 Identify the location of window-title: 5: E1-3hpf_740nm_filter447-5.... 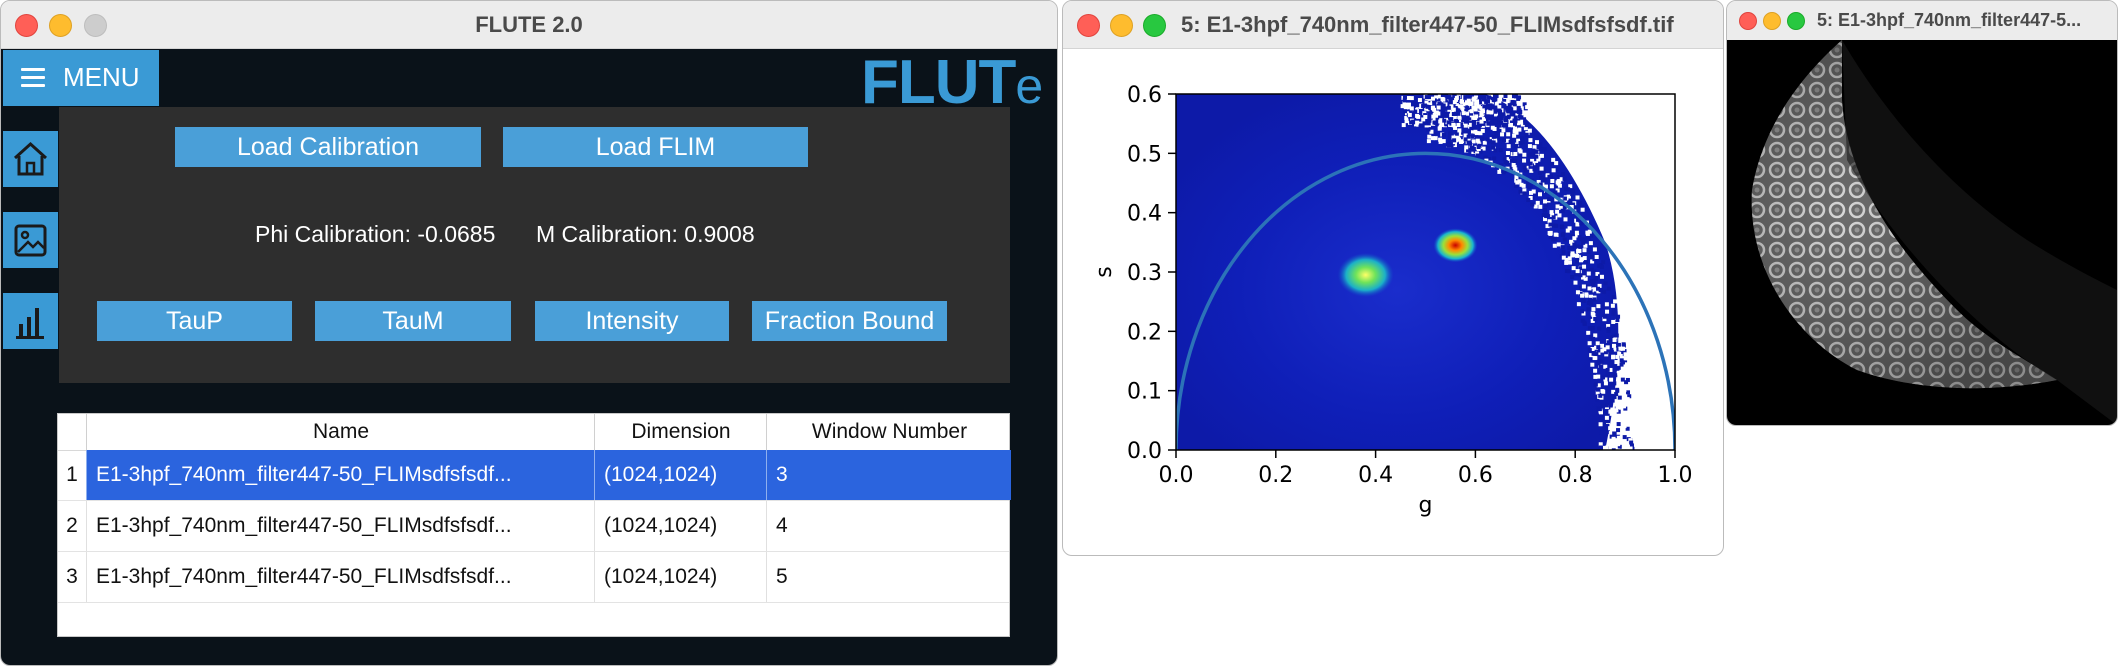
(1949, 20).